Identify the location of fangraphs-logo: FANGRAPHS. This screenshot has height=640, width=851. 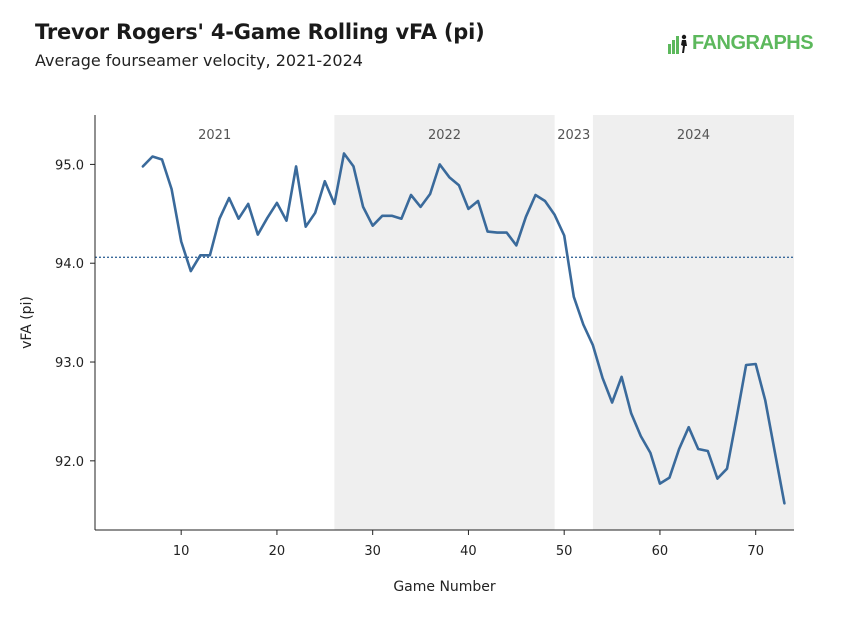
(741, 43).